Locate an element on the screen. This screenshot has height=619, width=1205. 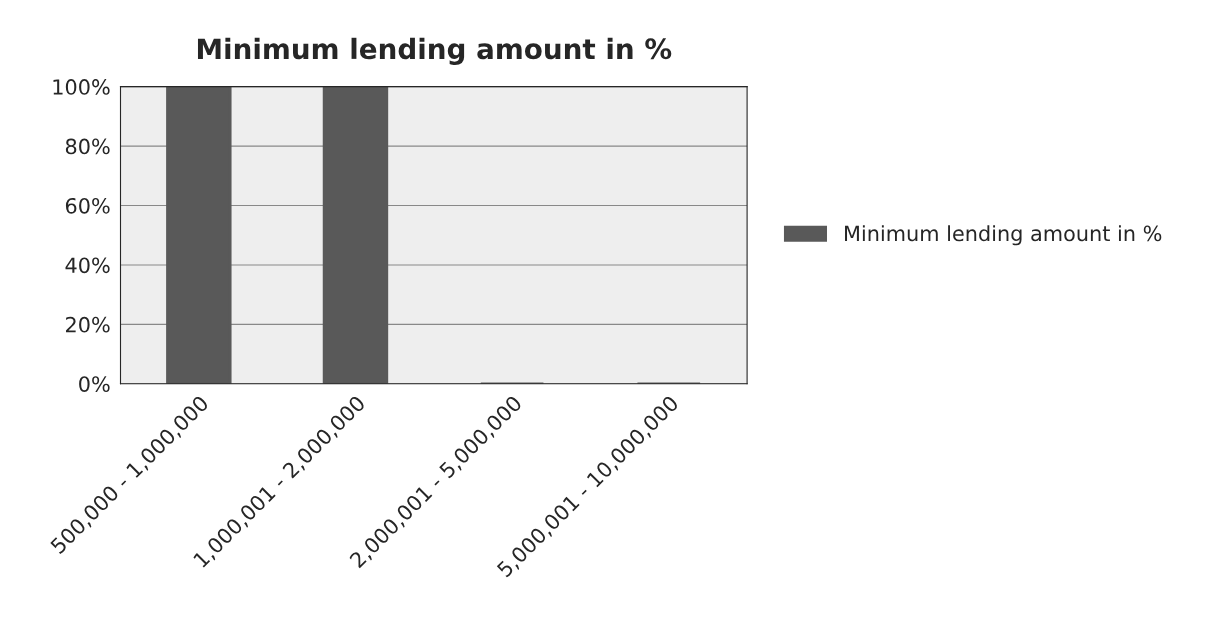
y-tick-label: 60% is located at coordinates (87, 205).